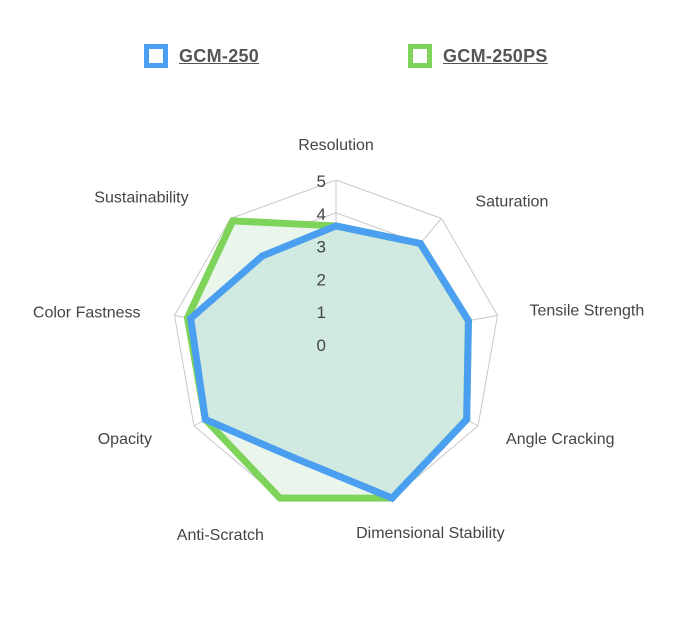  I want to click on axis-label-tensile-strength: Tensile Strength, so click(587, 311).